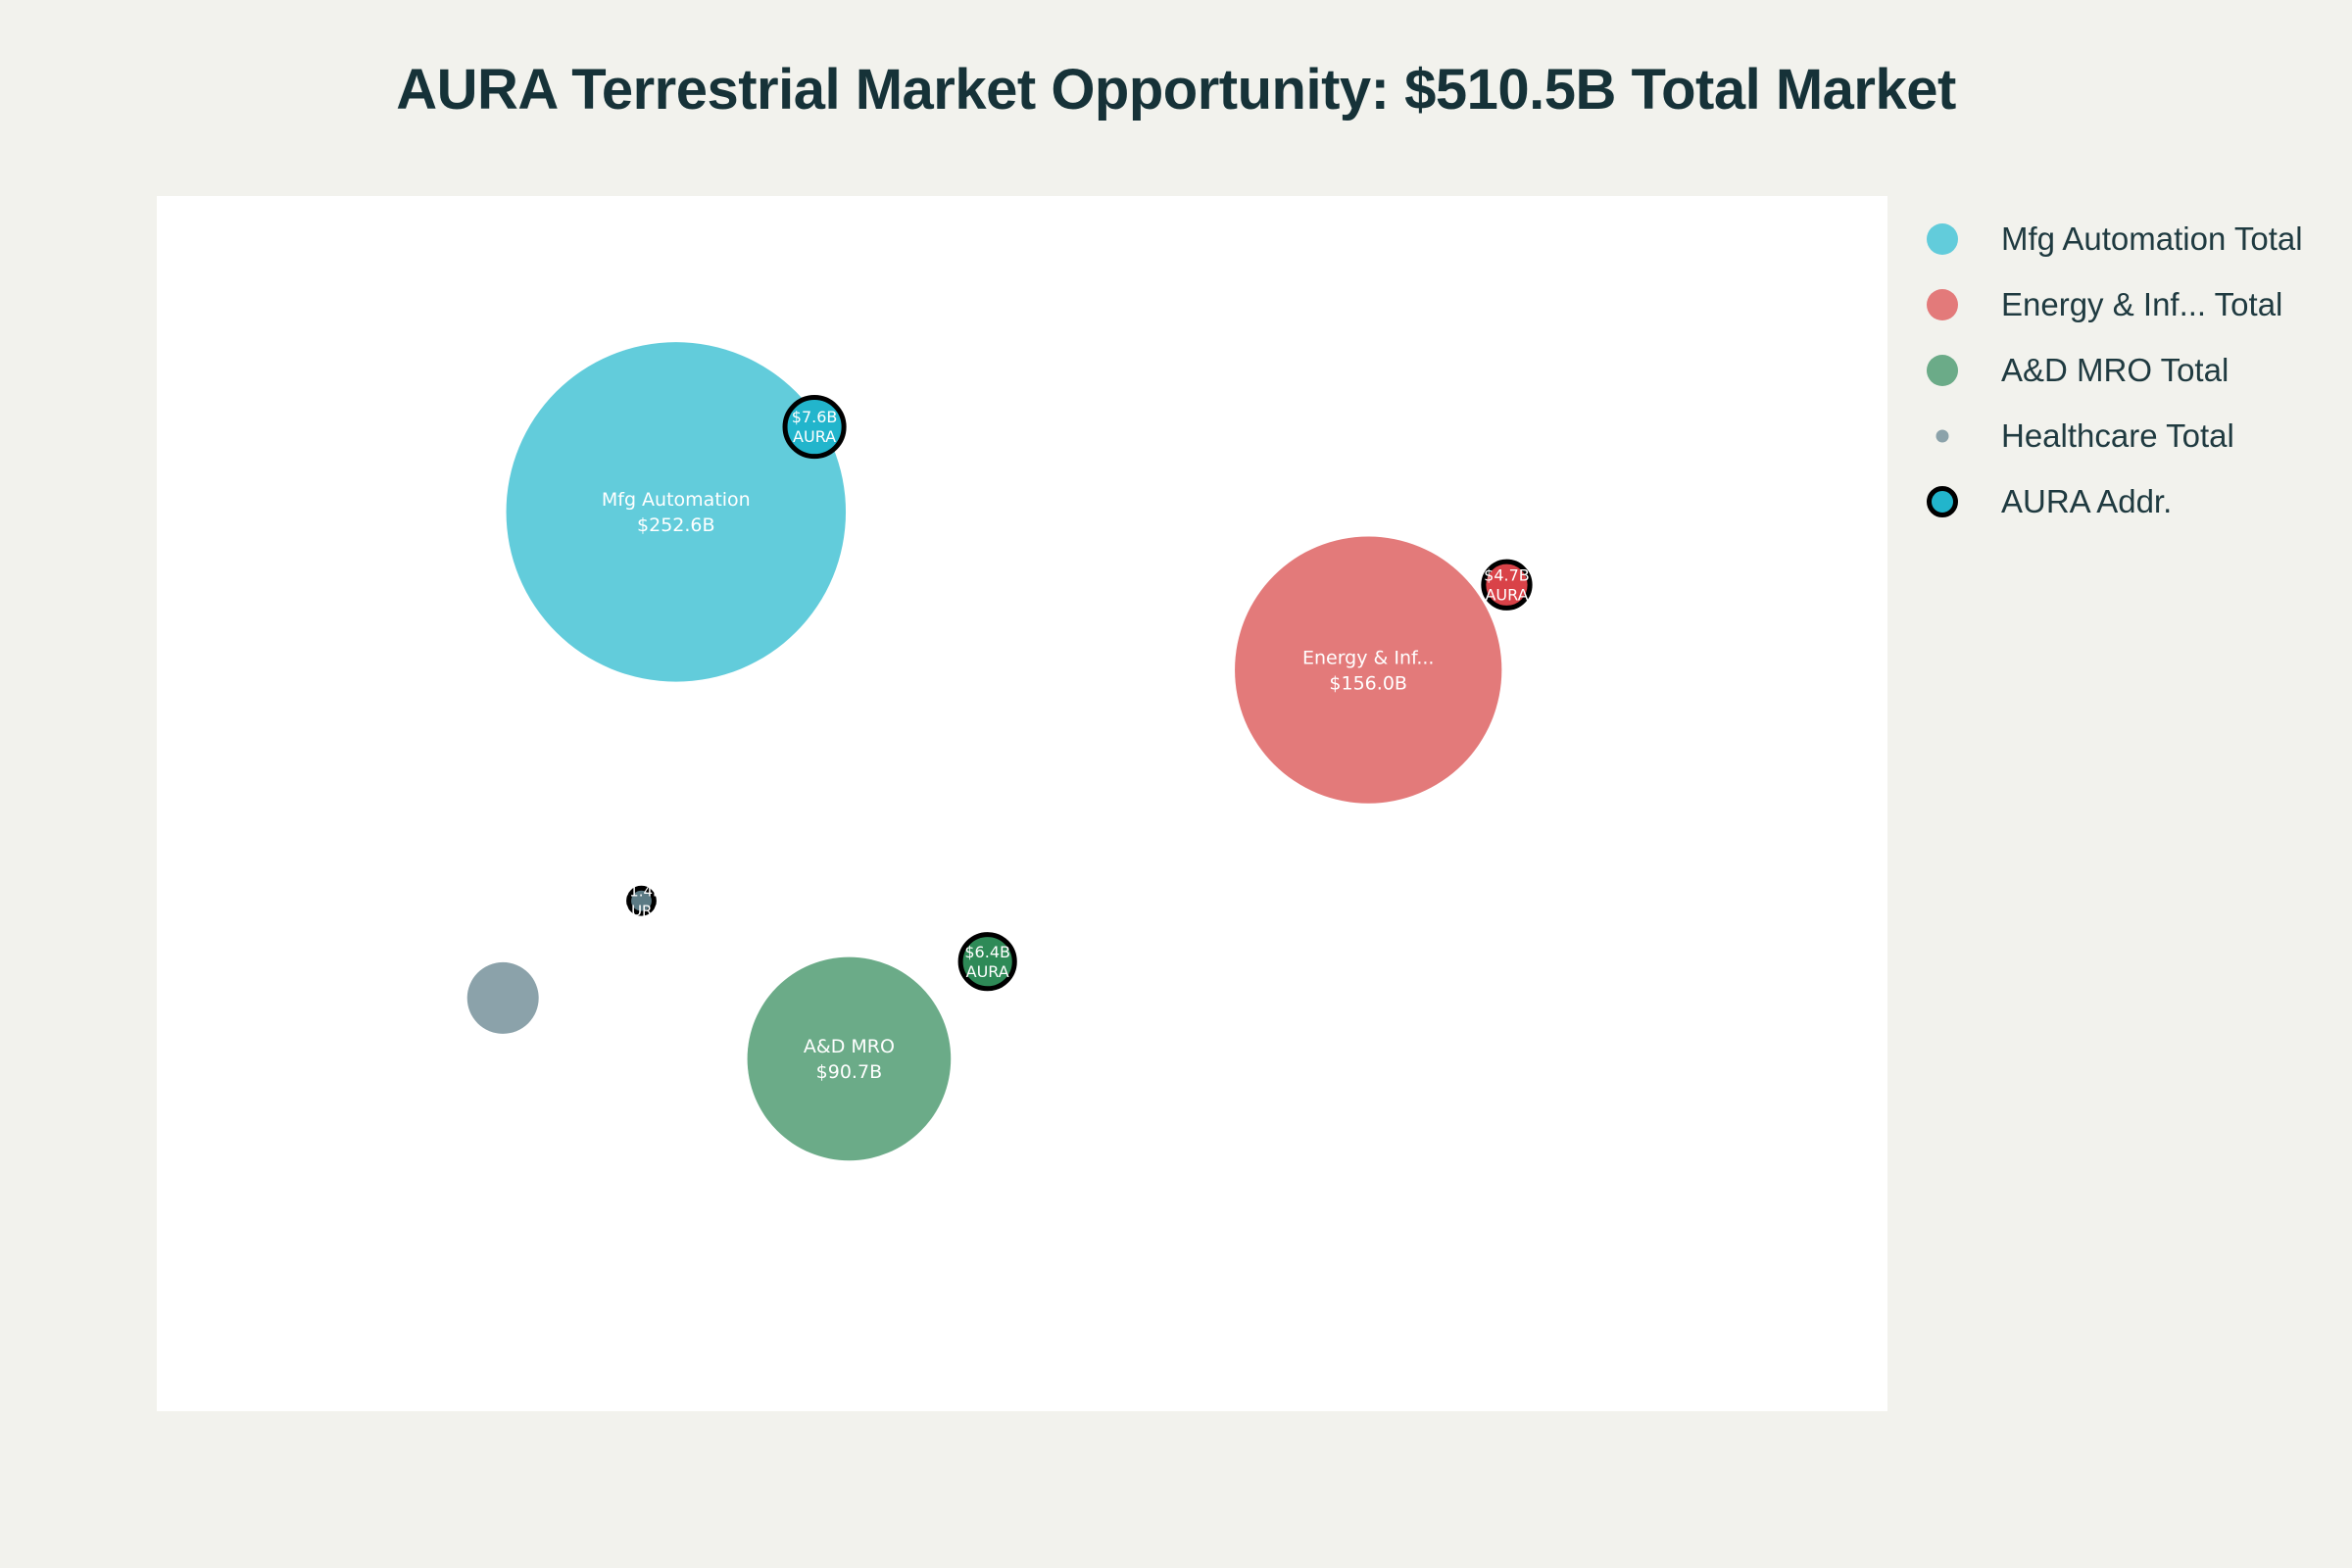 The height and width of the screenshot is (1568, 2352). I want to click on legend-swatch-aura-addr, so click(1942, 501).